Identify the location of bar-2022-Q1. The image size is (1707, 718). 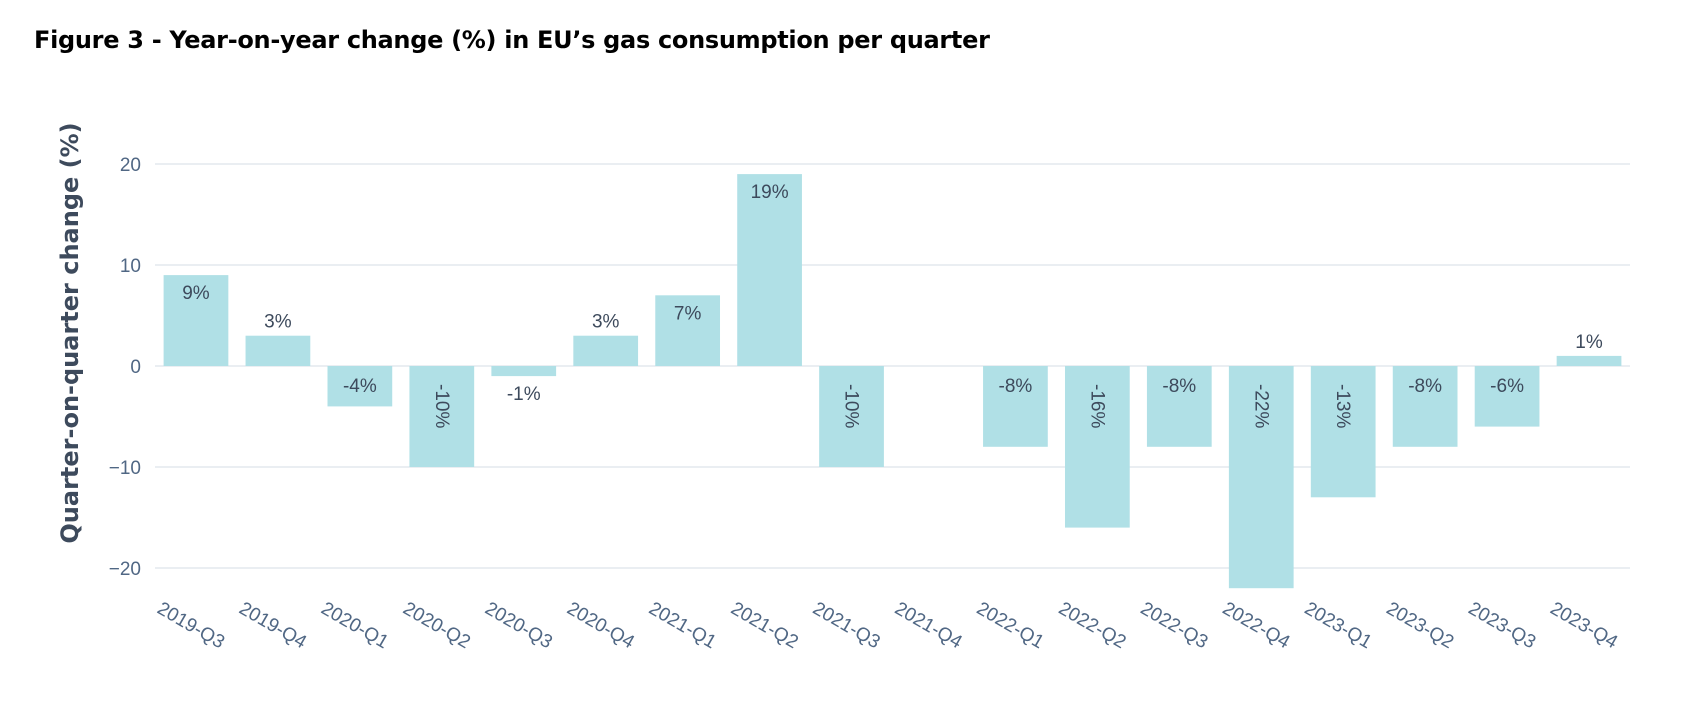
(1015, 406).